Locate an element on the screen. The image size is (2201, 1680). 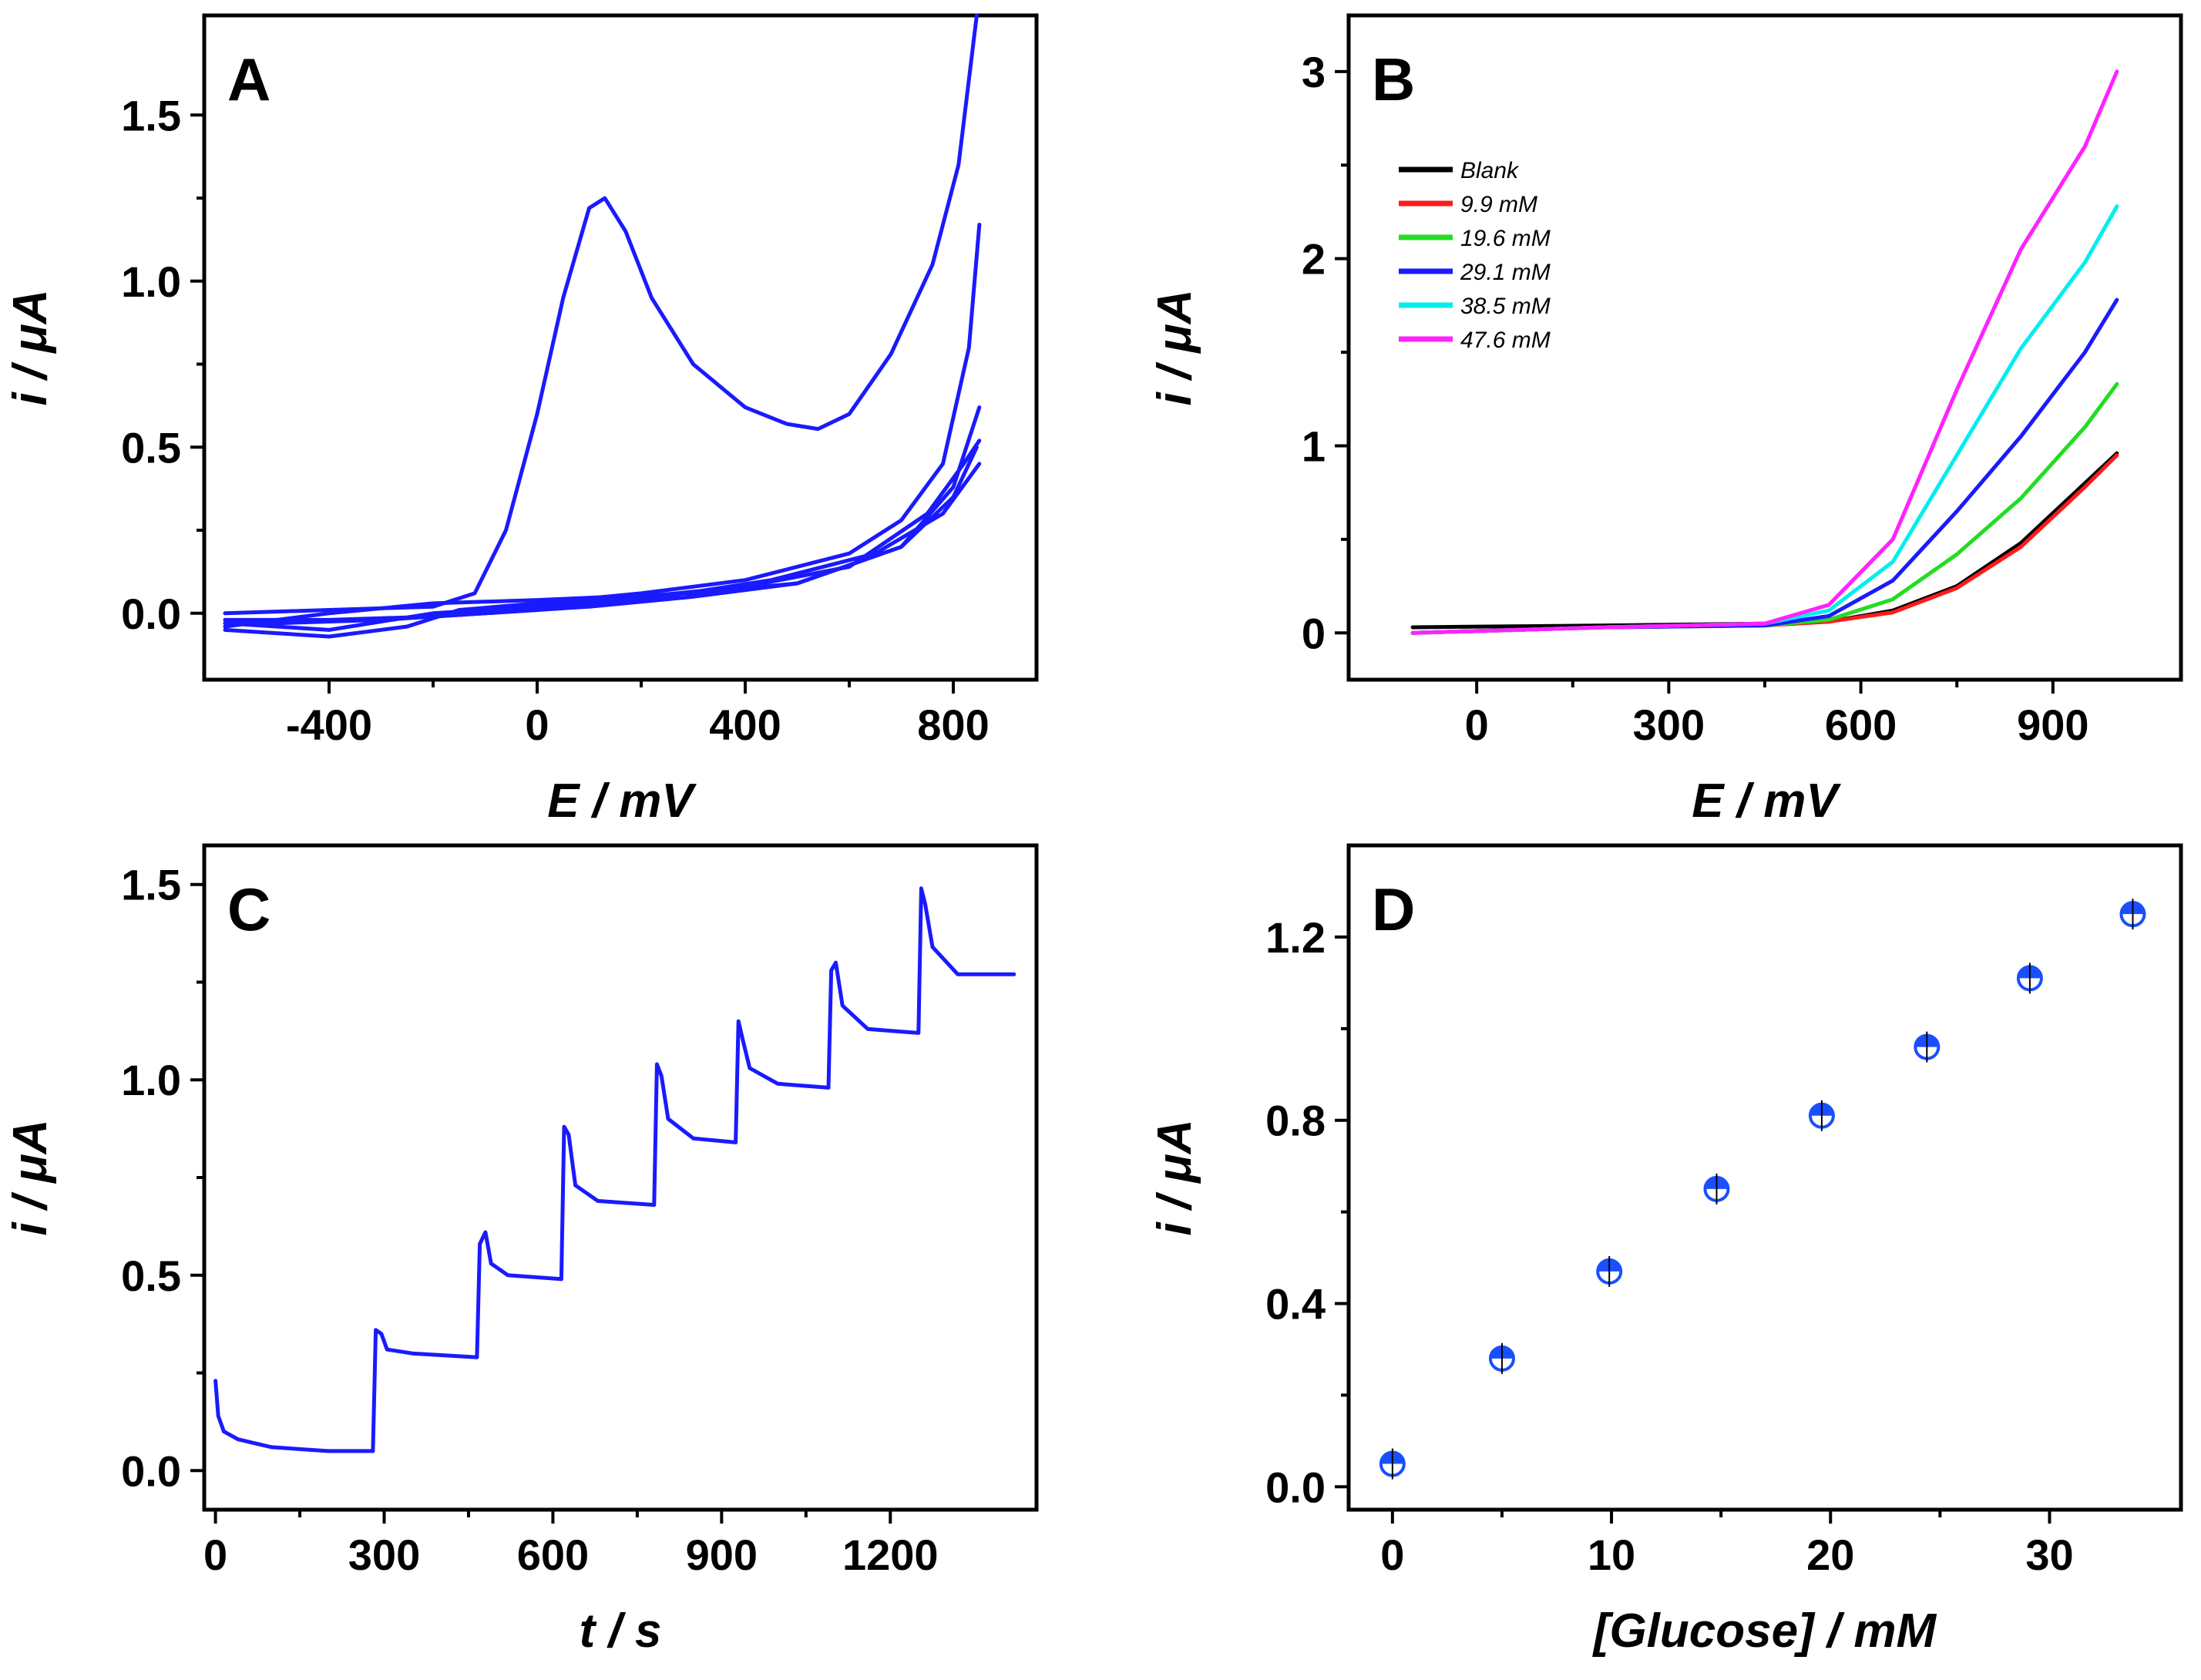
panel-letter: A is located at coordinates (249, 79).